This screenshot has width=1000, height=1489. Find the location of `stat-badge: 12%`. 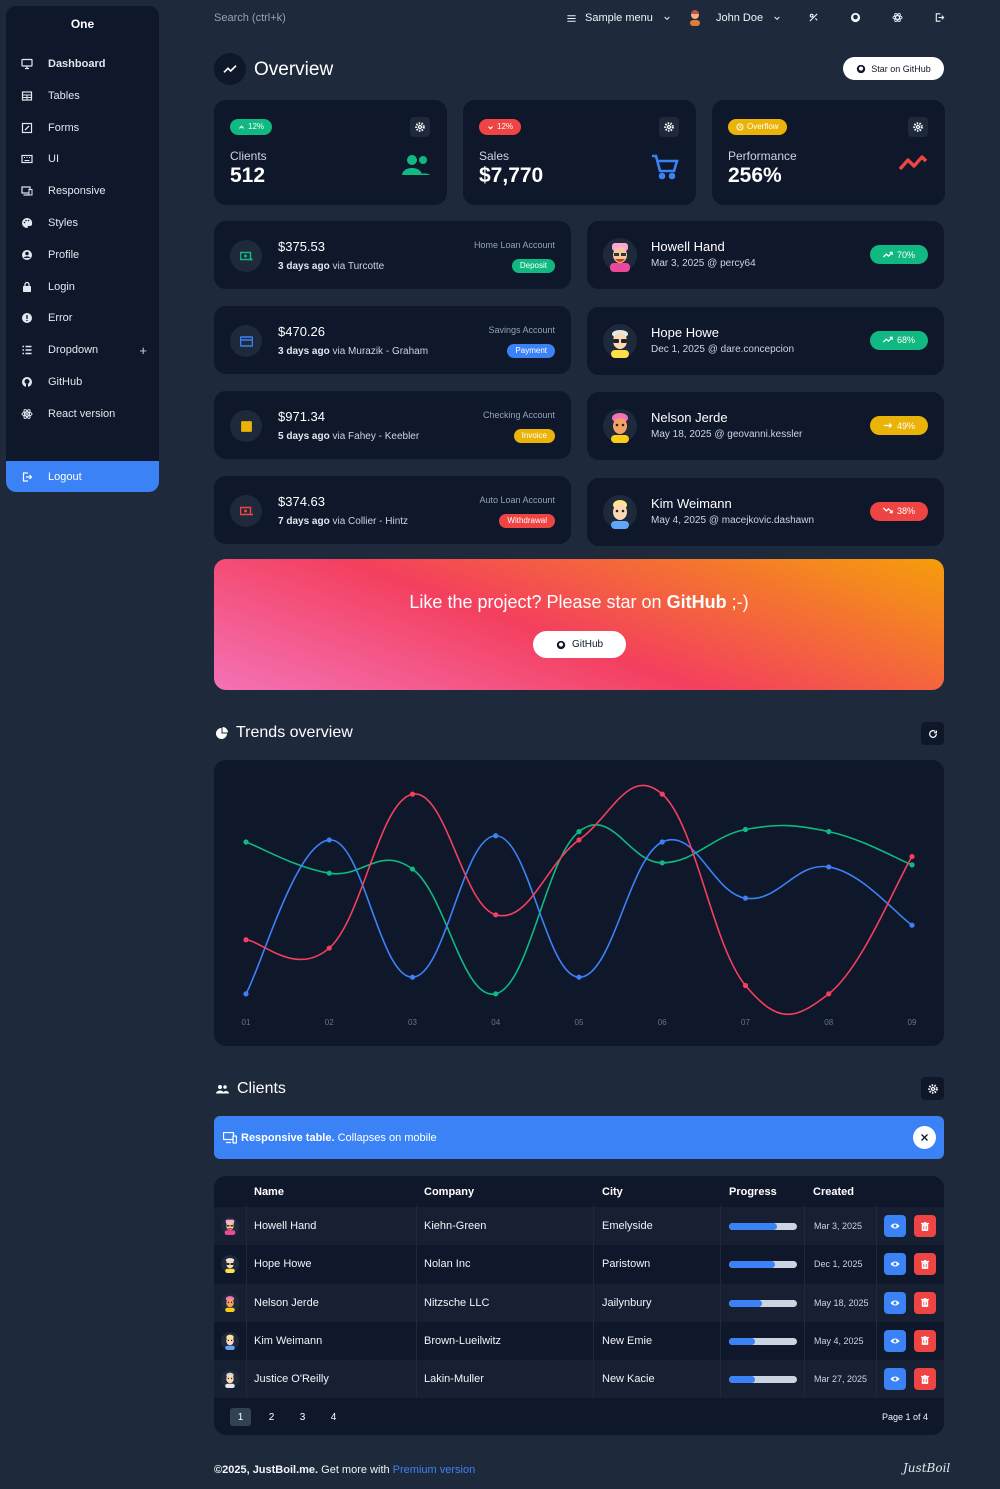

stat-badge: 12% is located at coordinates (251, 127).